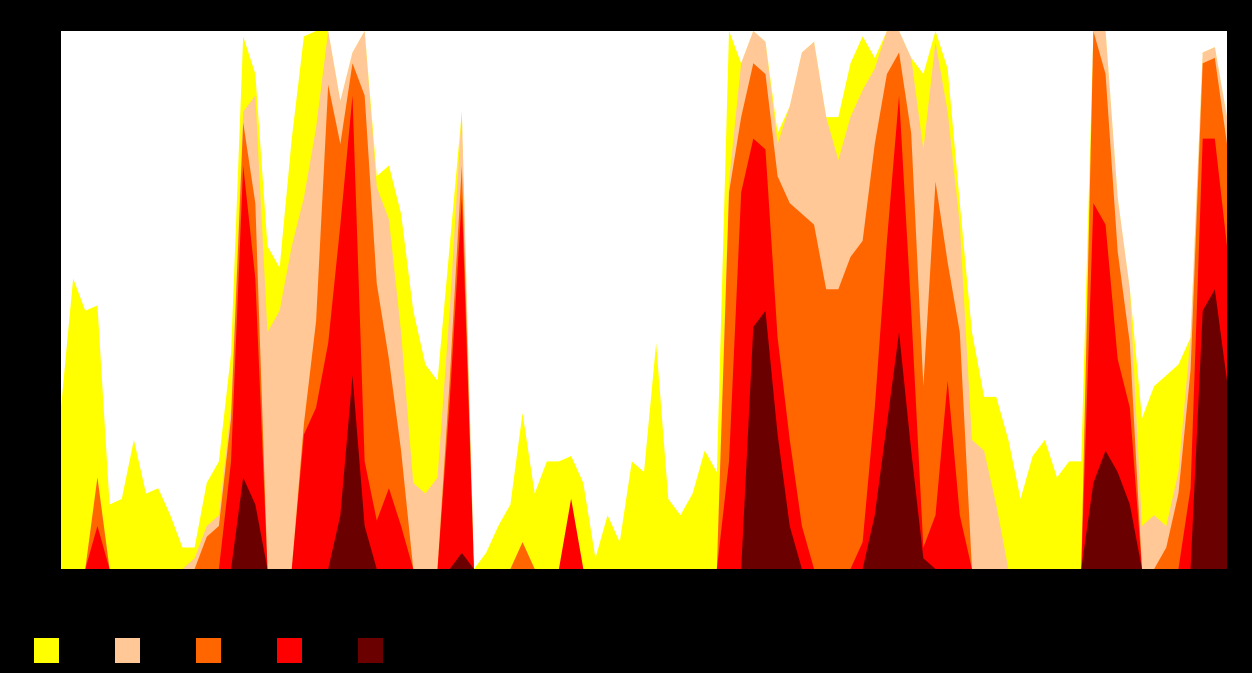  I want to click on legend, so click(236, 650).